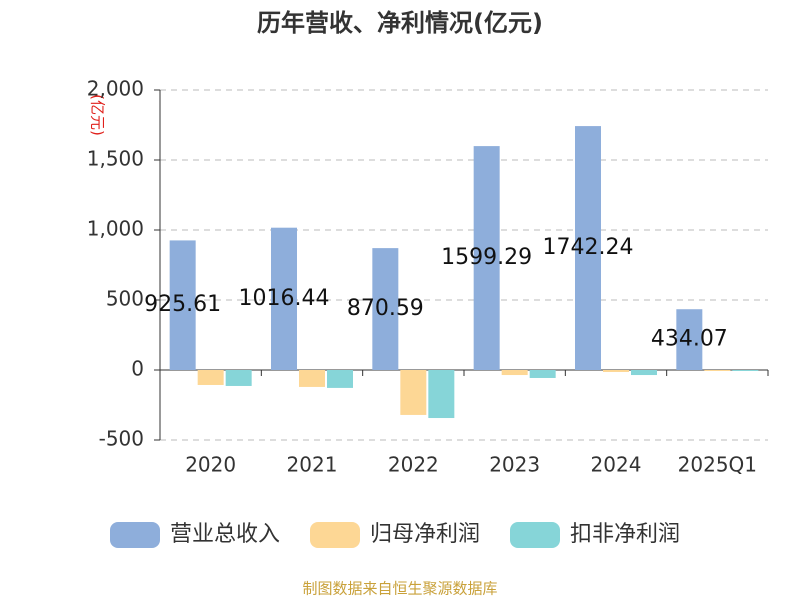  Describe the element at coordinates (625, 534) in the screenshot. I see `legend-label: 扣非净利润` at that location.